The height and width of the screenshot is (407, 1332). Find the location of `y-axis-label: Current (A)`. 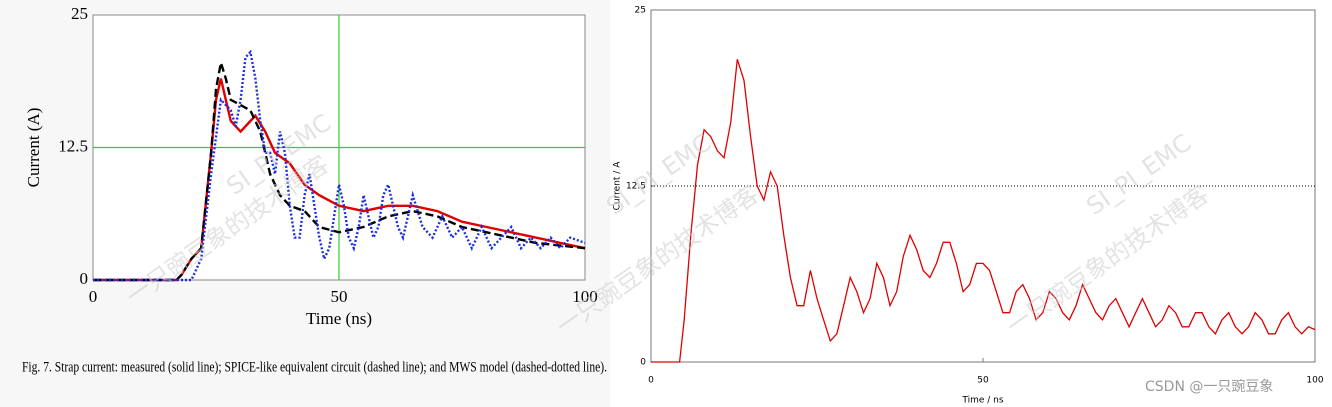

y-axis-label: Current (A) is located at coordinates (33, 148).